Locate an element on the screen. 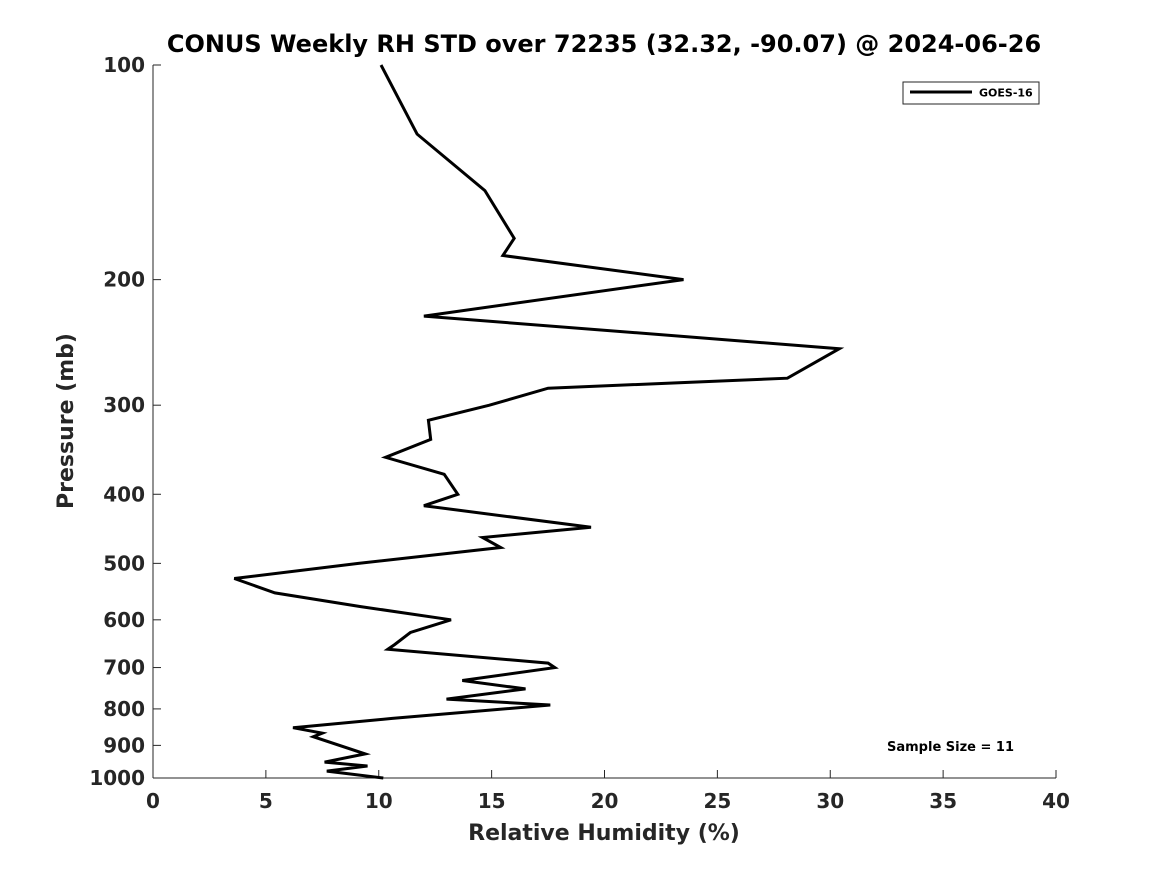  y-tick-label: 600 is located at coordinates (124, 620).